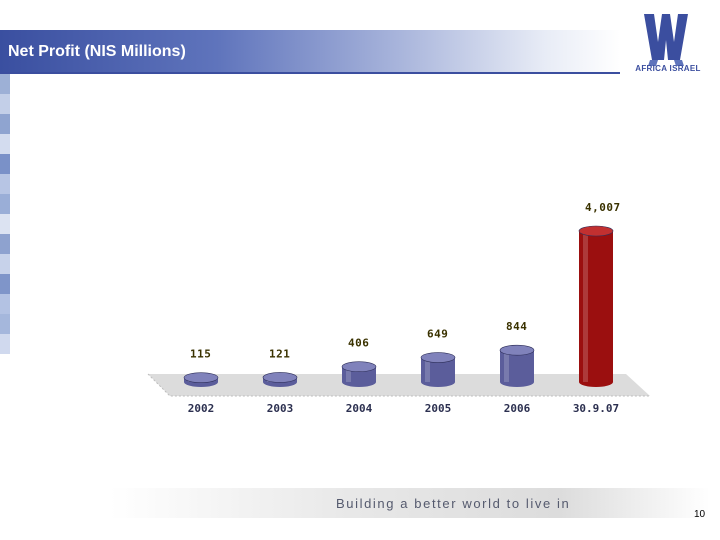 The image size is (720, 540). I want to click on title-band, so click(310, 52).